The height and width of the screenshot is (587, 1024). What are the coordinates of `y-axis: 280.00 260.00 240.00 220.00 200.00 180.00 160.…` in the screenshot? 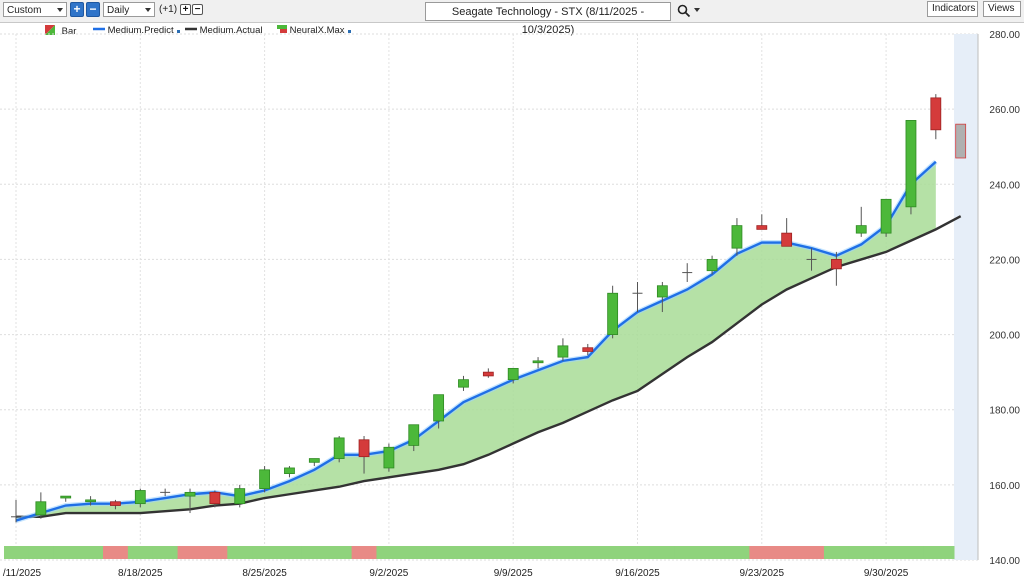 It's located at (998, 298).